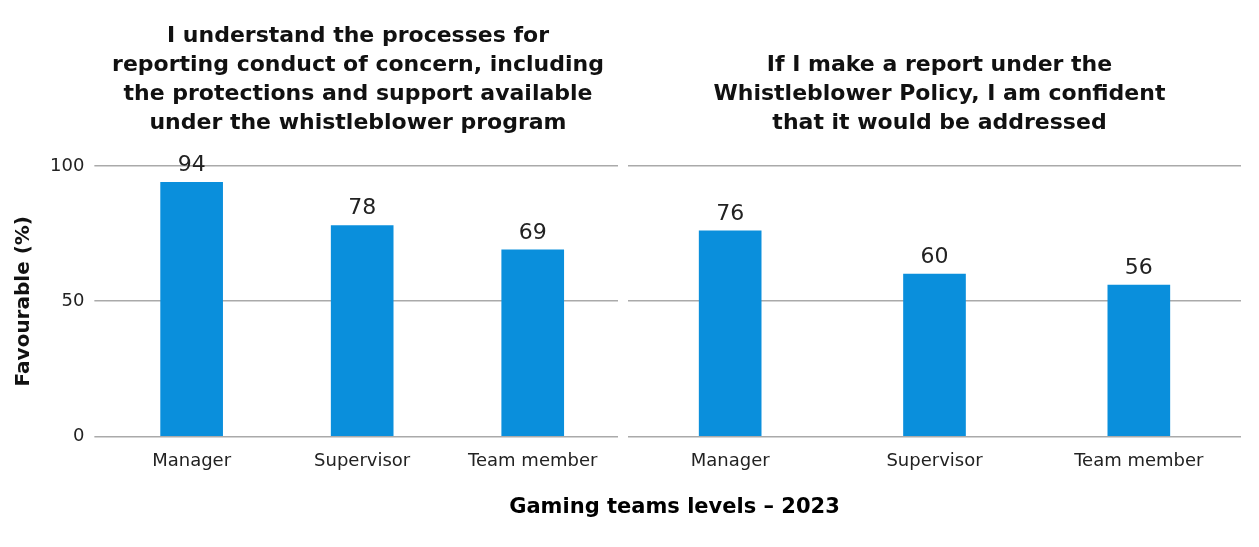  I want to click on data-label: 94, so click(191, 163).